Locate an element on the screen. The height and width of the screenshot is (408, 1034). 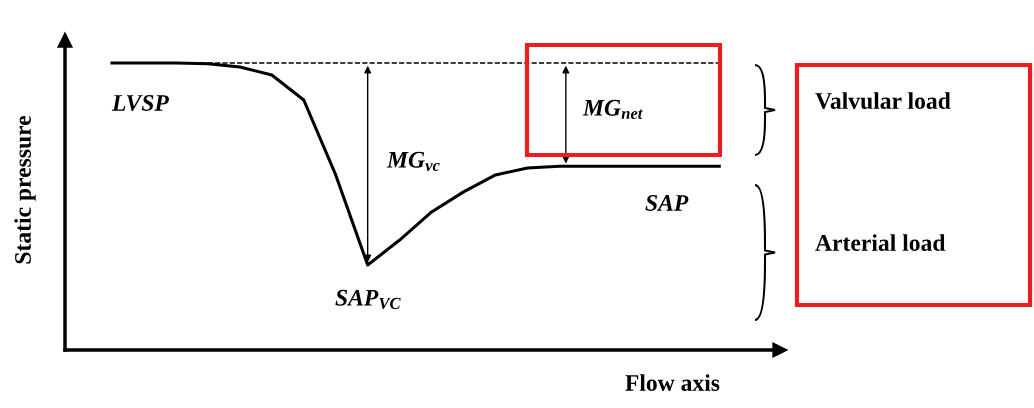
annotation: MG$_{net}$ is located at coordinates (612, 109).